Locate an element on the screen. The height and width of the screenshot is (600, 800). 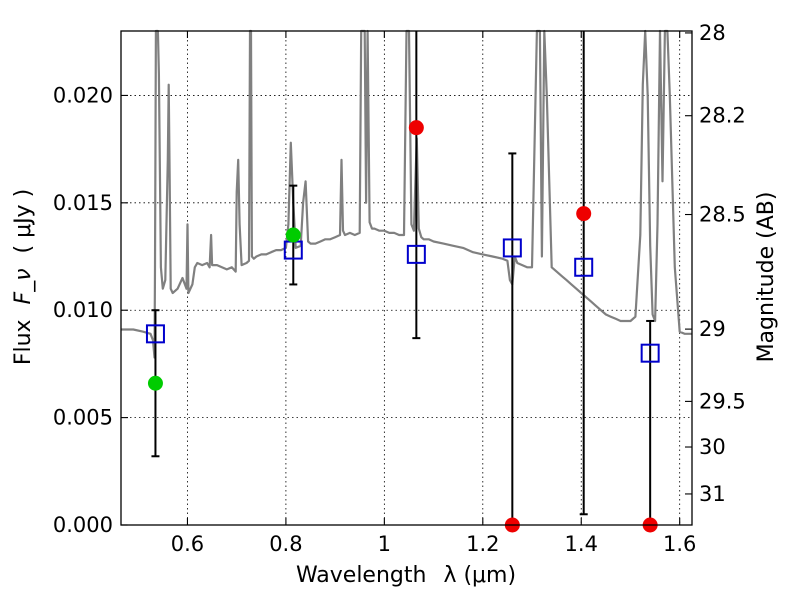
x-tick-label: 1.2 is located at coordinates (482, 544).